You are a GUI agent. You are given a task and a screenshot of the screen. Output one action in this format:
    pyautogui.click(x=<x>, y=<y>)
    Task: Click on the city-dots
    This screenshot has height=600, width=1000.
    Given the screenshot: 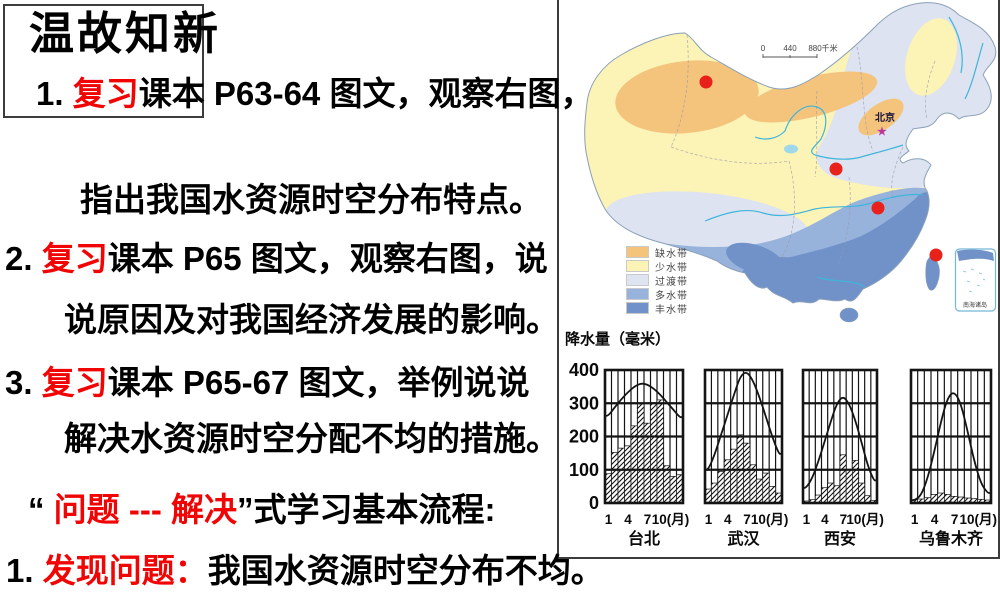 What is the action you would take?
    pyautogui.click(x=821, y=168)
    